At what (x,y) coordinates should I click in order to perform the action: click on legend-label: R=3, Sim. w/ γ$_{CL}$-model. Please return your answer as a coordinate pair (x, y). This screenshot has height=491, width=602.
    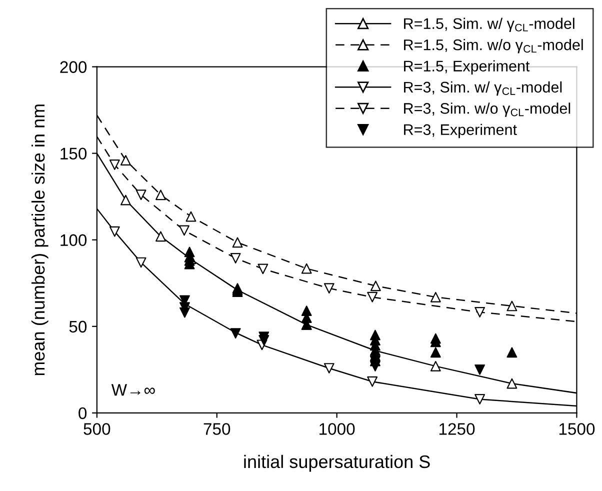
    Looking at the image, I should click on (483, 88).